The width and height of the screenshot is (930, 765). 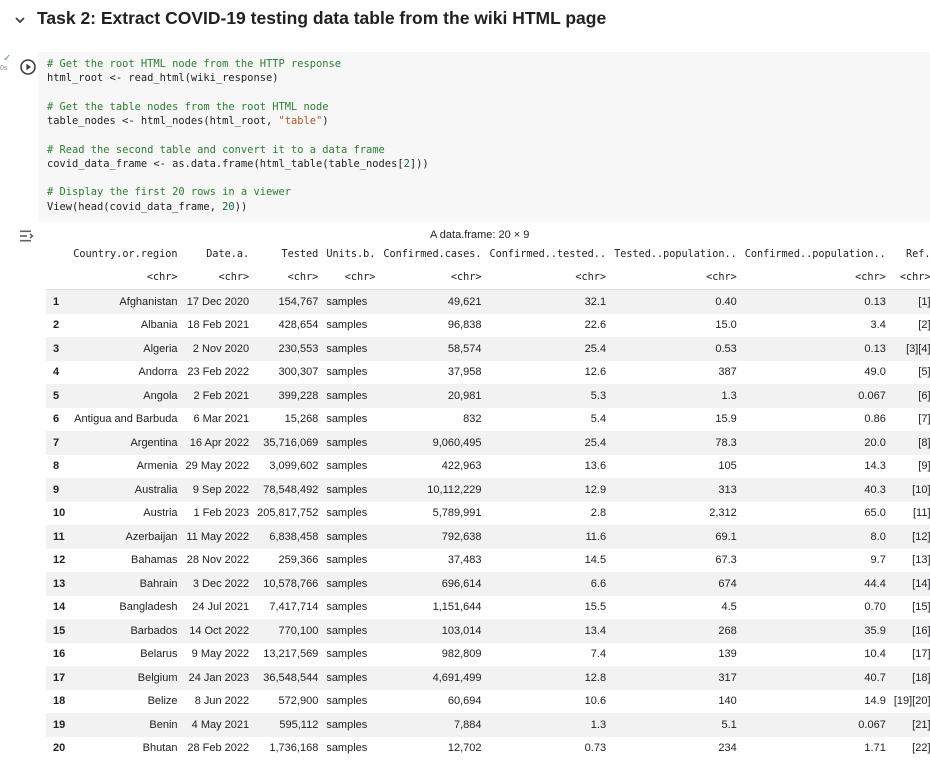 I want to click on table-cell: 422,963, so click(x=461, y=466).